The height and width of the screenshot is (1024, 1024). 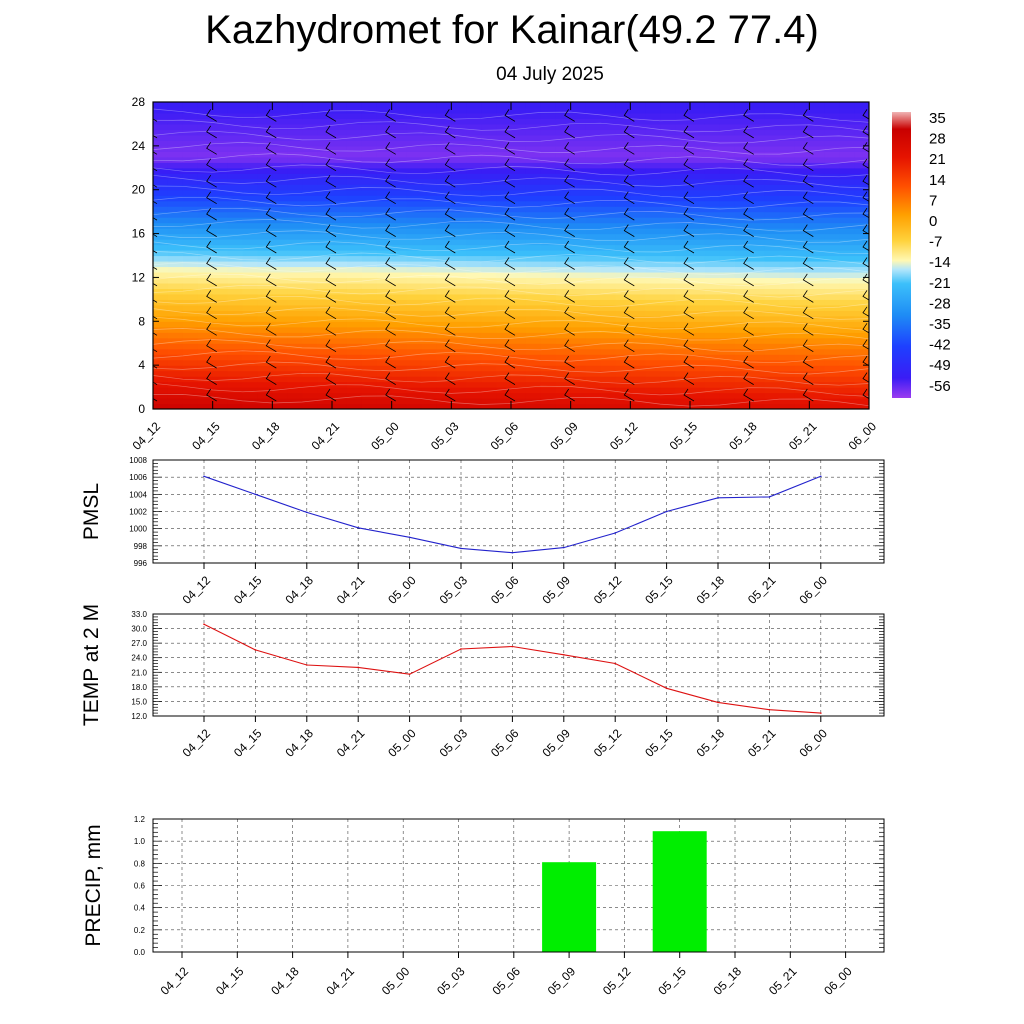 I want to click on heatmap-x-tick-label: 05_12, so click(x=624, y=436).